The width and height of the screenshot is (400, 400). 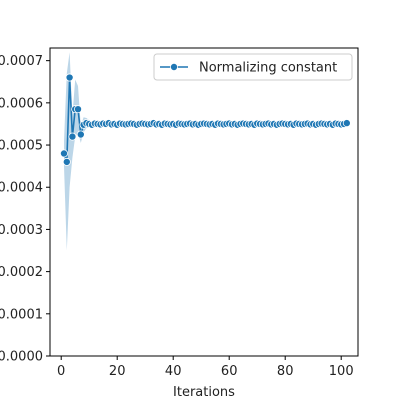 What do you see at coordinates (21, 357) in the screenshot?
I see `y-tick-label: 0.0000` at bounding box center [21, 357].